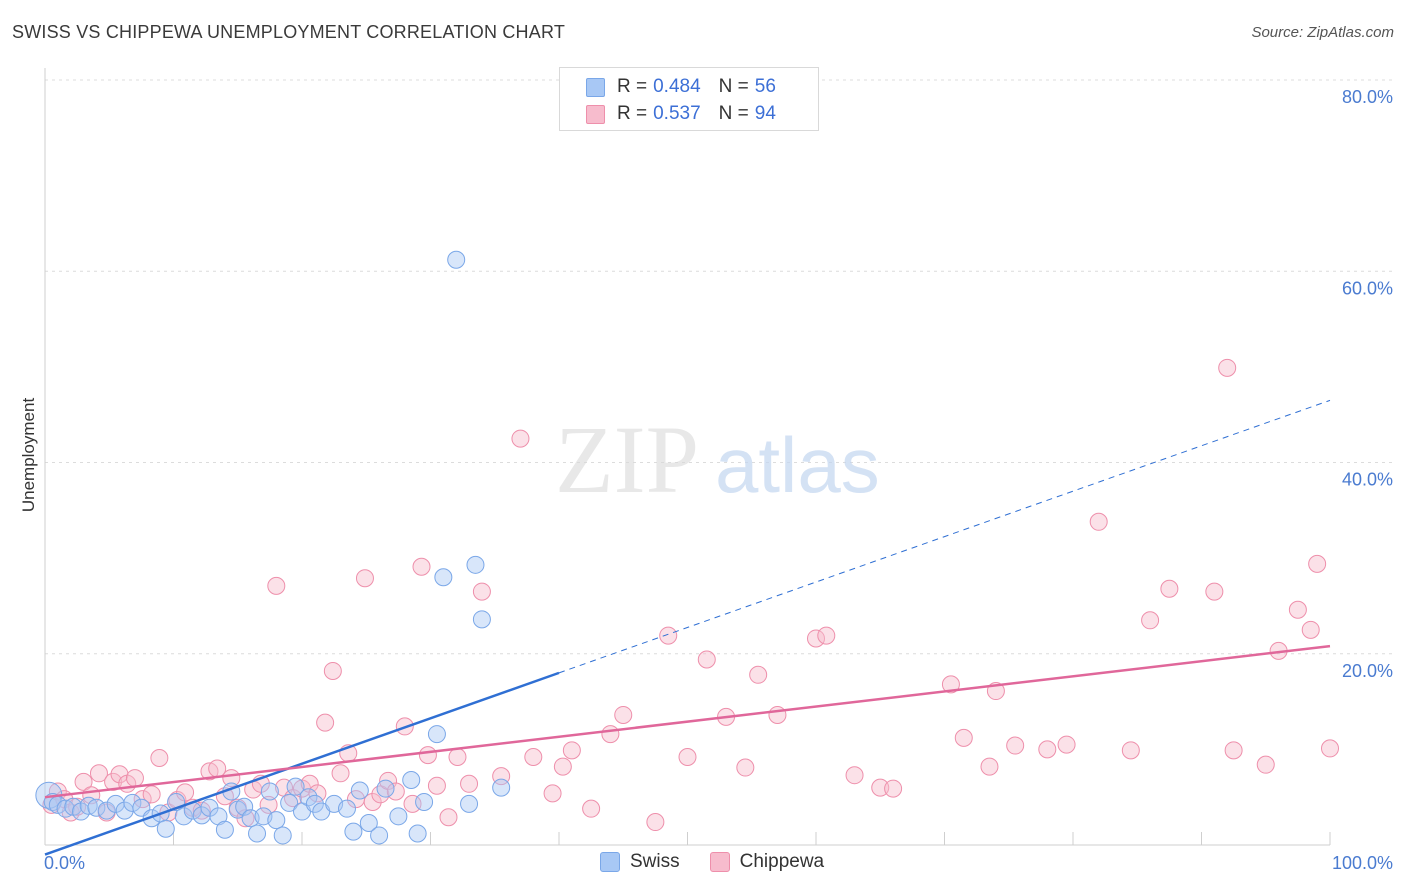 Image resolution: width=1406 pixels, height=892 pixels. Describe the element at coordinates (797, 465) in the screenshot. I see `watermark-atlas: atlas` at that location.